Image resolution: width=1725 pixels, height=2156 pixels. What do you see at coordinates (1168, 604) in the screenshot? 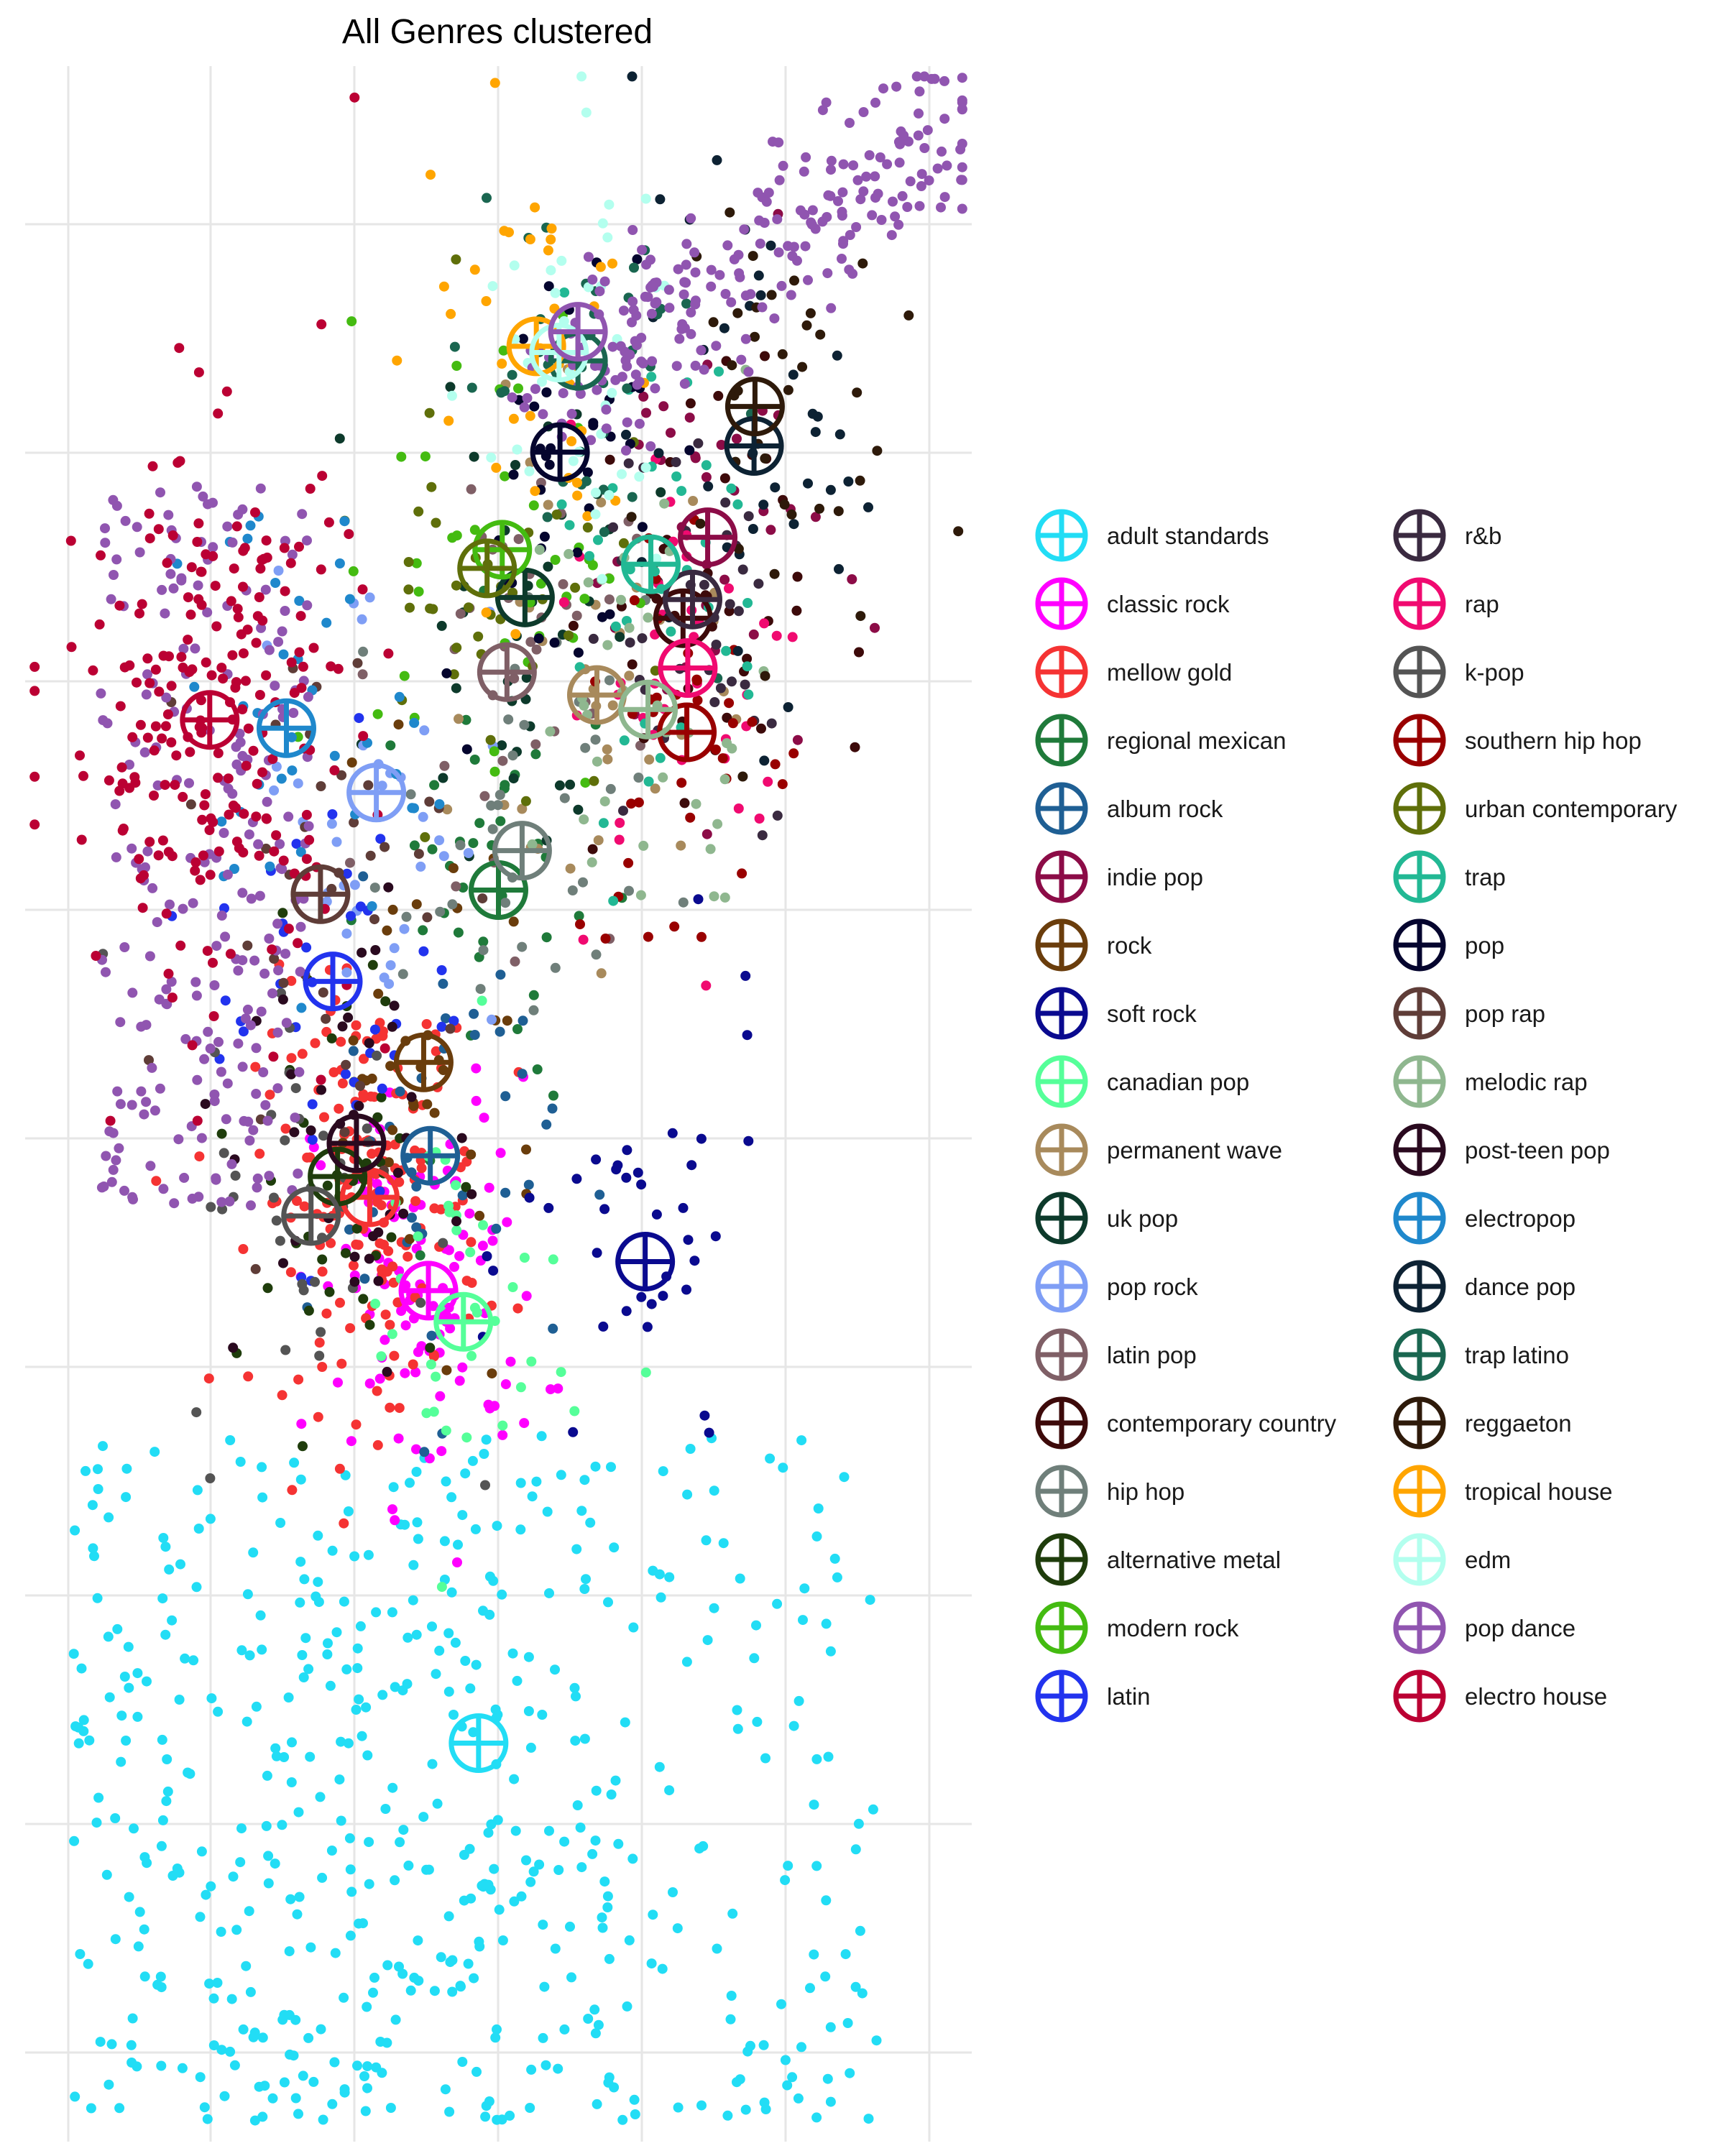
I see `legend-label: classic rock` at bounding box center [1168, 604].